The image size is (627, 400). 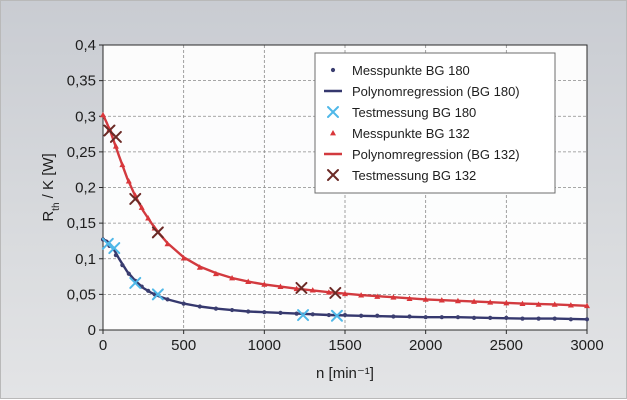 I want to click on legend-label: Polynomregression (BG 132), so click(x=436, y=154).